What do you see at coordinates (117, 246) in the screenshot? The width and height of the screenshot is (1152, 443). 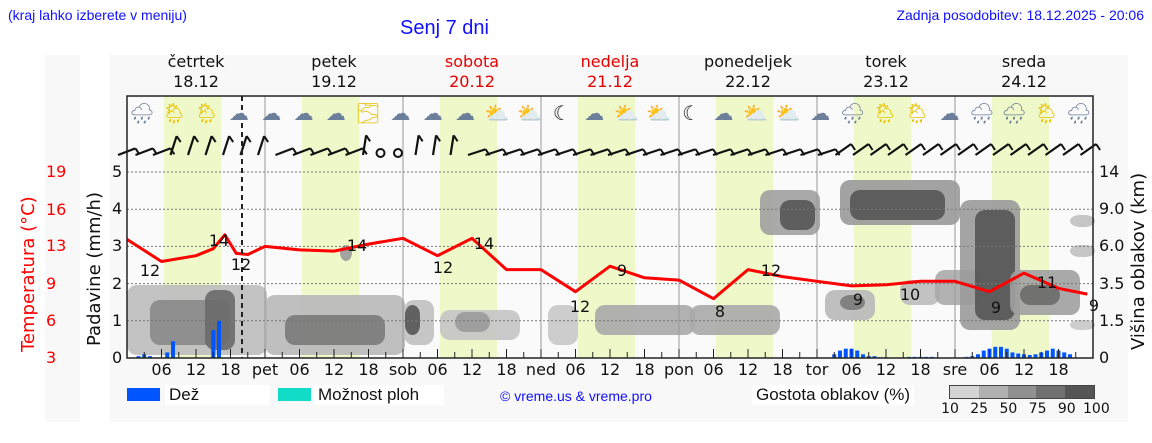 I see `precip-tick: 3` at bounding box center [117, 246].